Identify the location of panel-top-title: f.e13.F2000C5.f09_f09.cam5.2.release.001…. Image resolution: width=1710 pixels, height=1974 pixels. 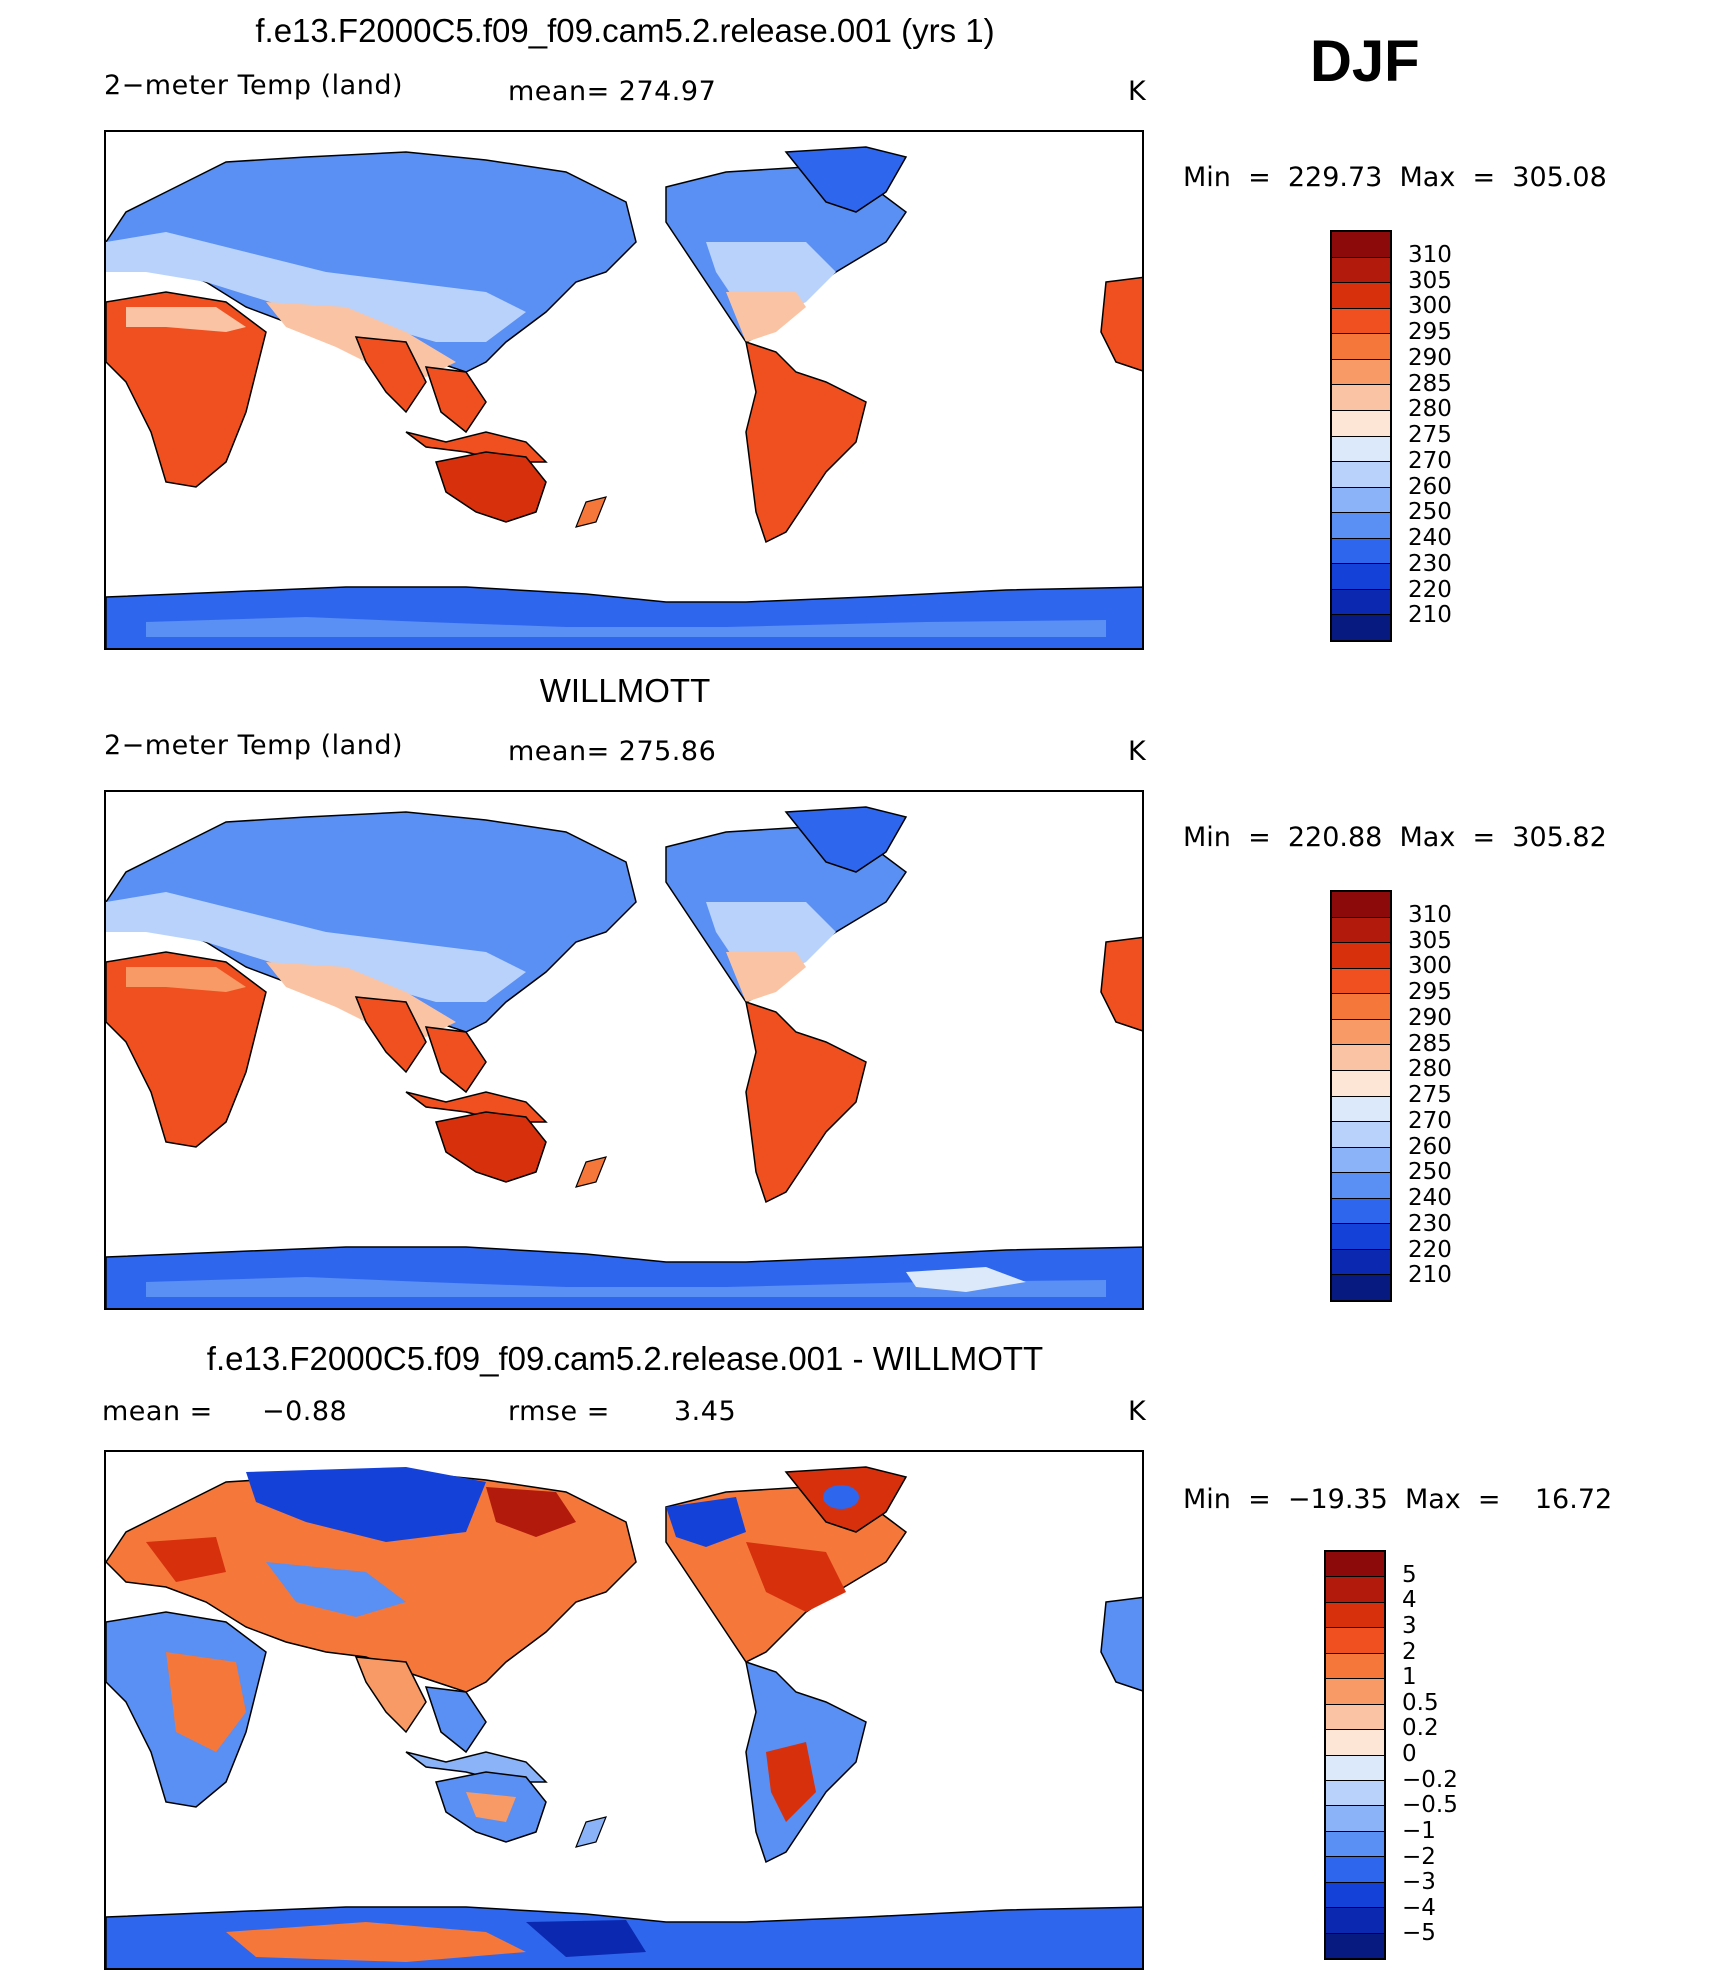
(625, 30).